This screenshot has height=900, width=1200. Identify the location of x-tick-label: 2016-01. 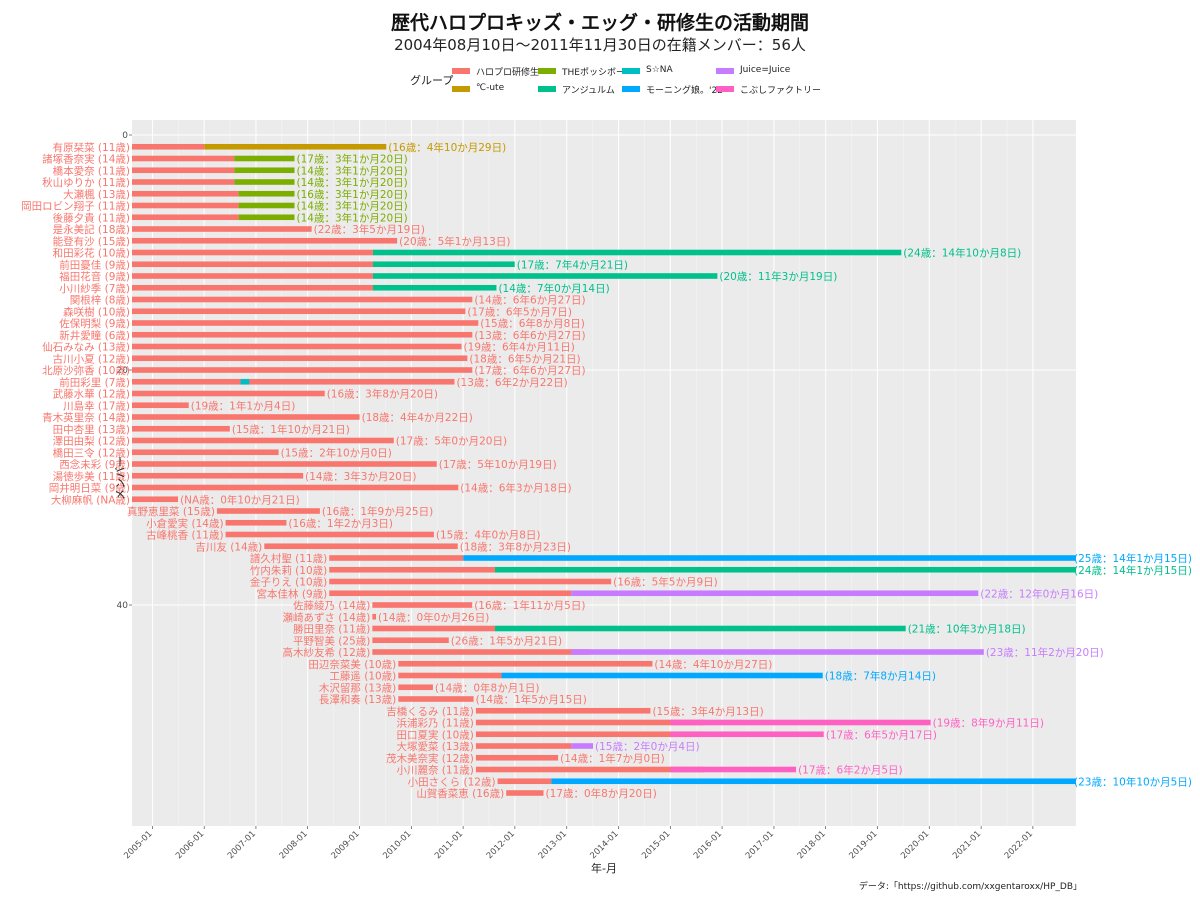
(708, 845).